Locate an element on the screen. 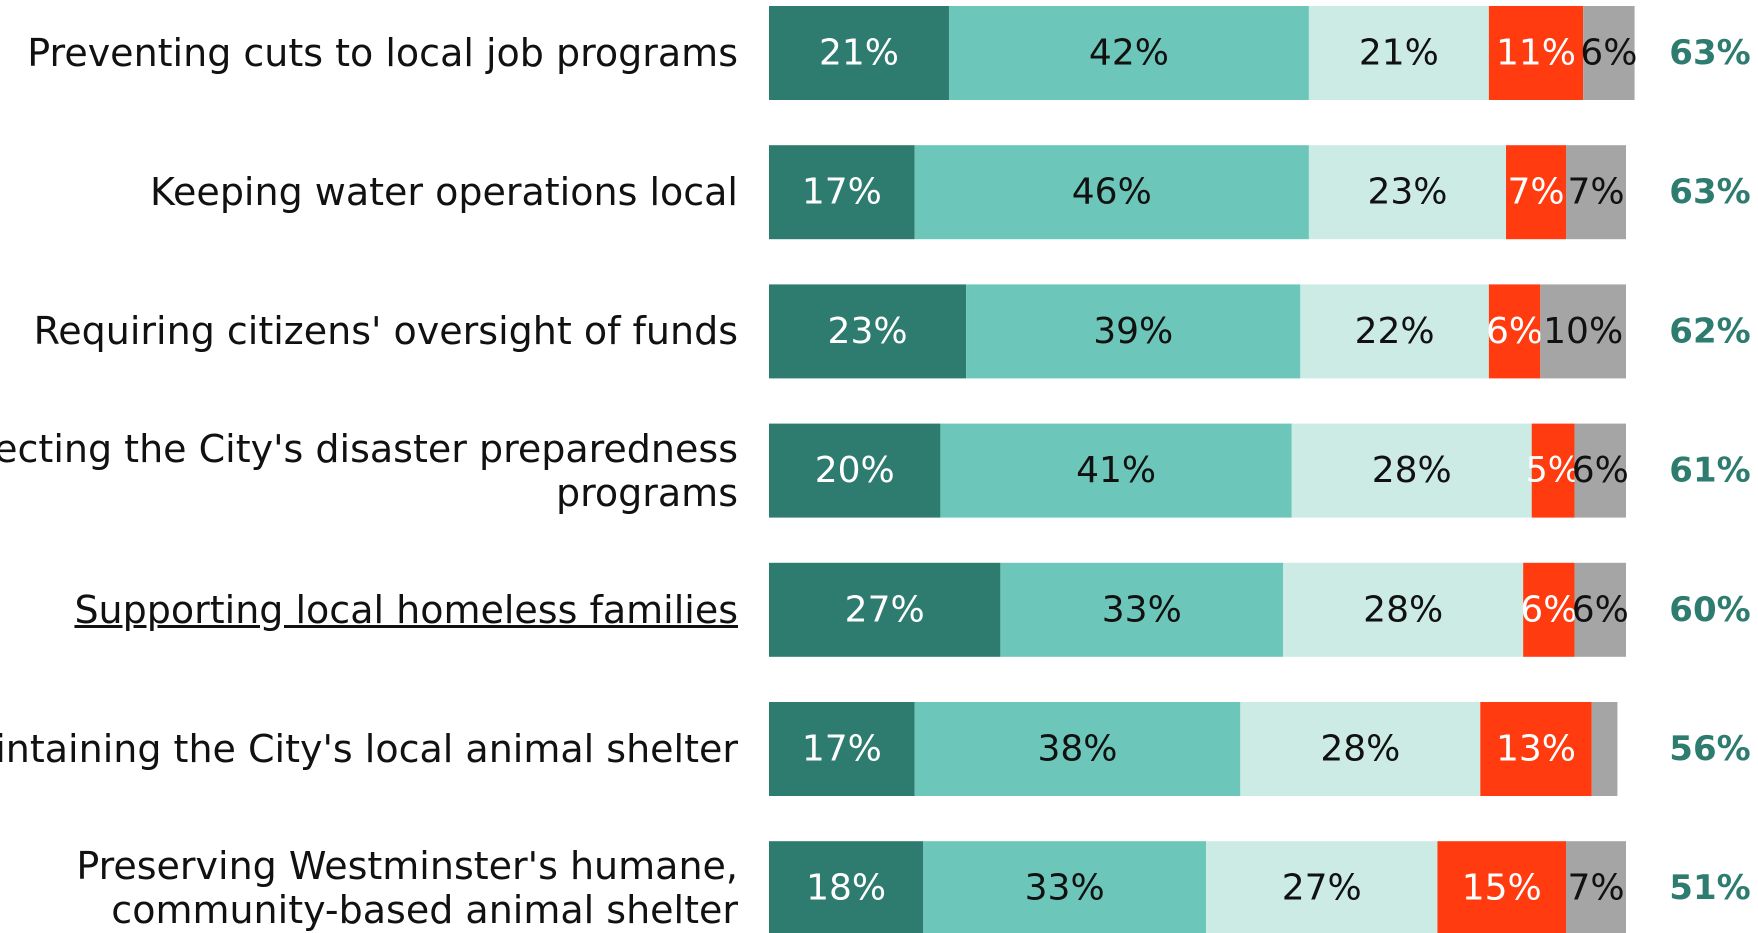  value-label: 42% is located at coordinates (1129, 53).